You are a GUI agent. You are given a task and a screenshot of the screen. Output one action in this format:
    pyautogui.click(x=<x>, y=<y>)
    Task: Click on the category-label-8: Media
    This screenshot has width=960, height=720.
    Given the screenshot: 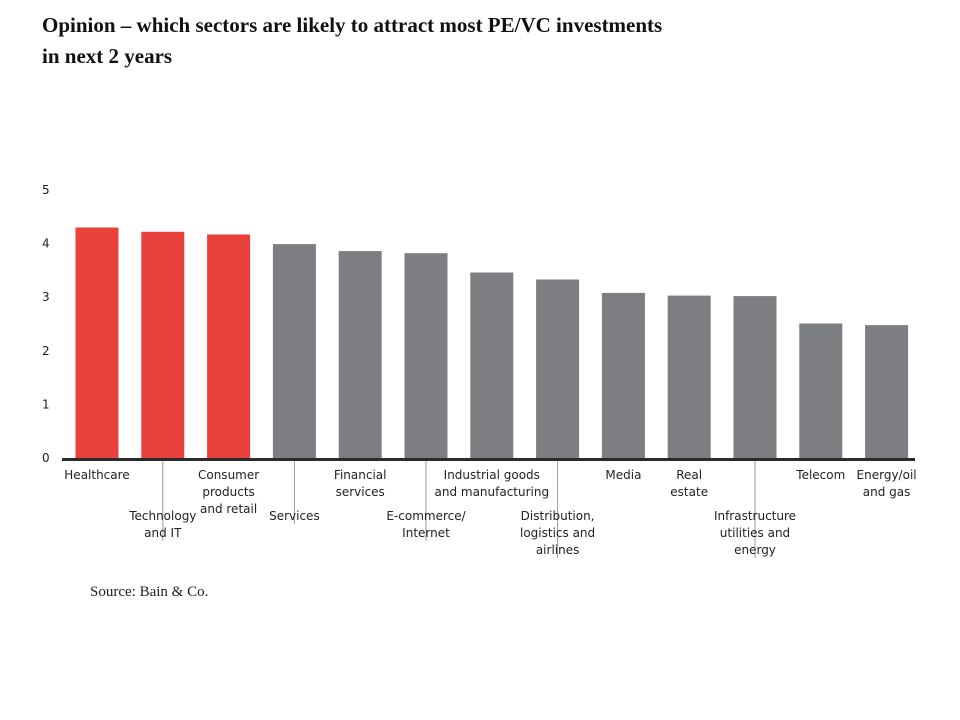 What is the action you would take?
    pyautogui.click(x=623, y=475)
    